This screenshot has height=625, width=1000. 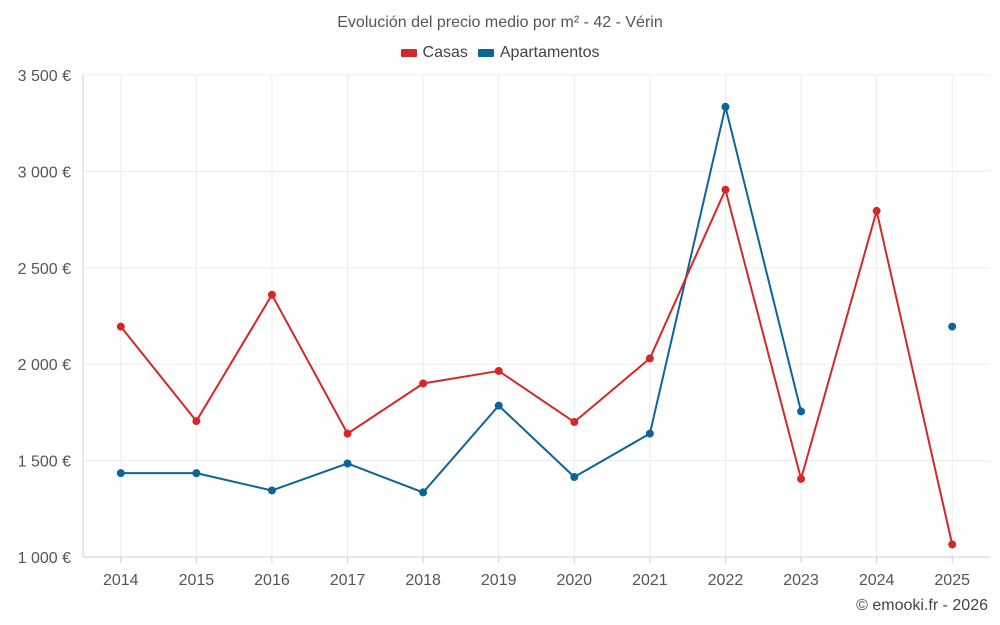 What do you see at coordinates (121, 580) in the screenshot?
I see `x-tick-label-2014: 2014` at bounding box center [121, 580].